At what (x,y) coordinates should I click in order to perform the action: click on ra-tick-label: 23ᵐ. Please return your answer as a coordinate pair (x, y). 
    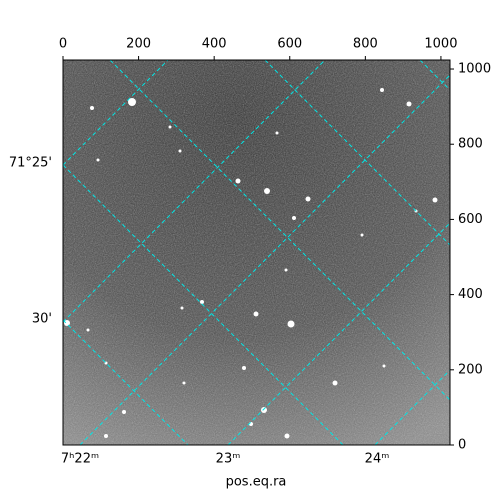
    Looking at the image, I should click on (228, 459).